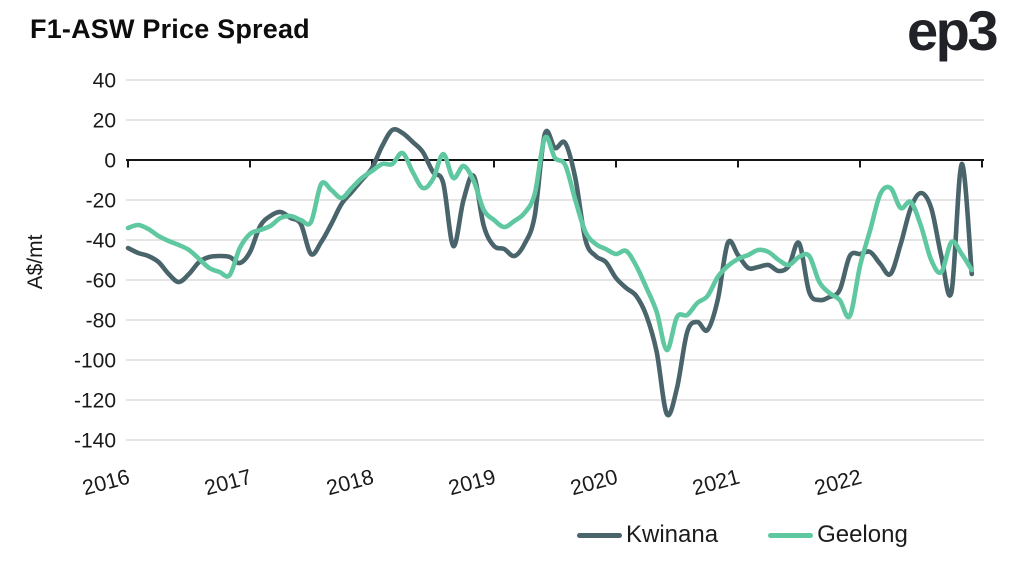 This screenshot has width=1024, height=569. What do you see at coordinates (953, 31) in the screenshot?
I see `ep3-logo: ep3` at bounding box center [953, 31].